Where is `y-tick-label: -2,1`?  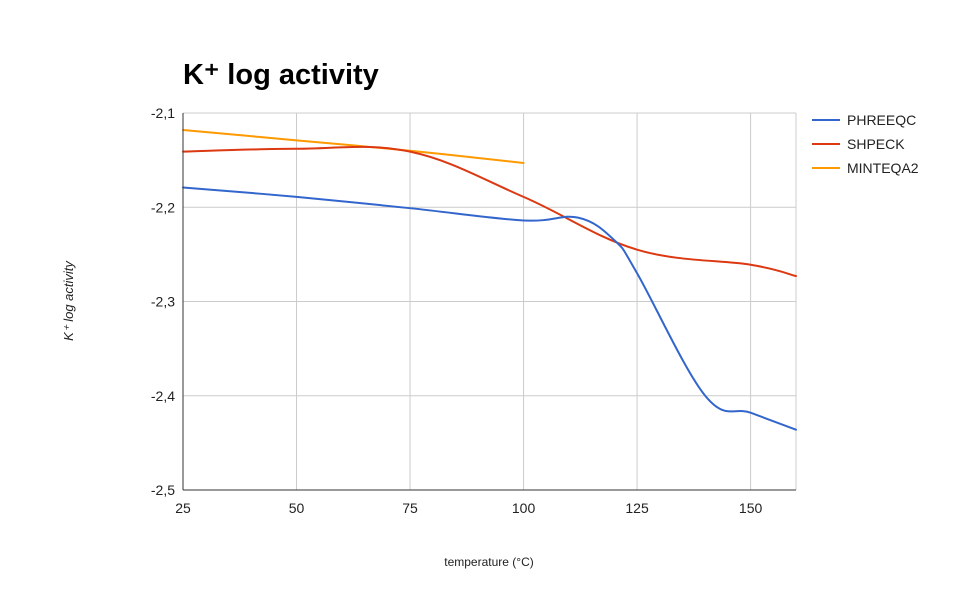 y-tick-label: -2,1 is located at coordinates (163, 113).